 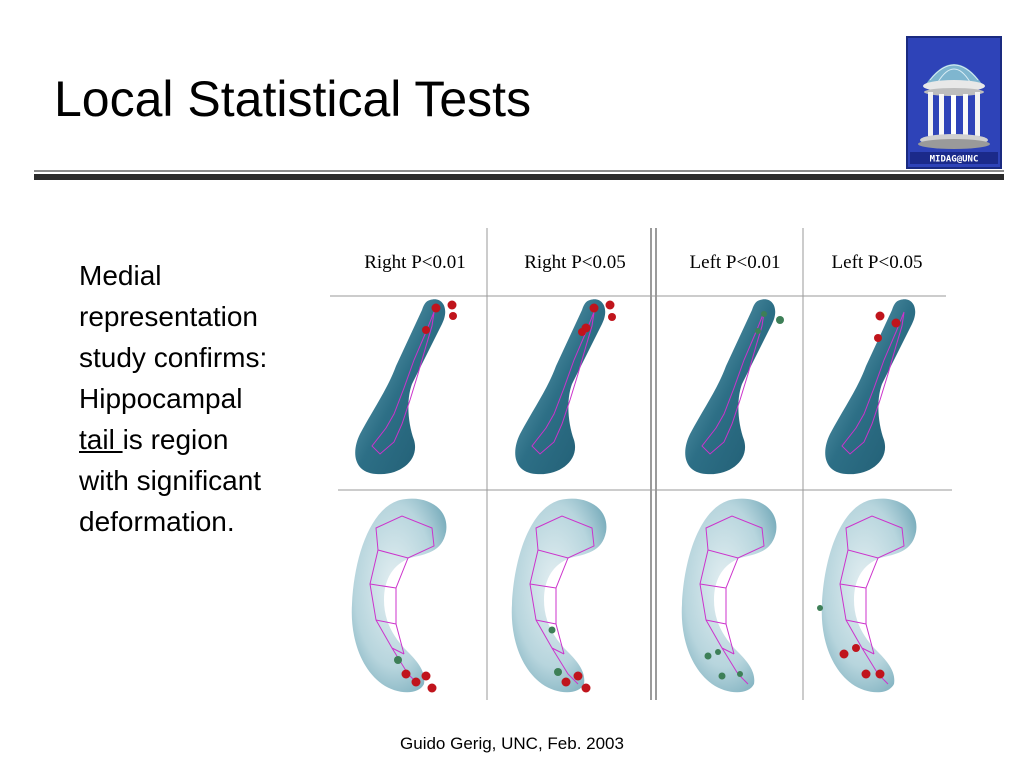 I want to click on body-line: deformation., so click(x=157, y=521).